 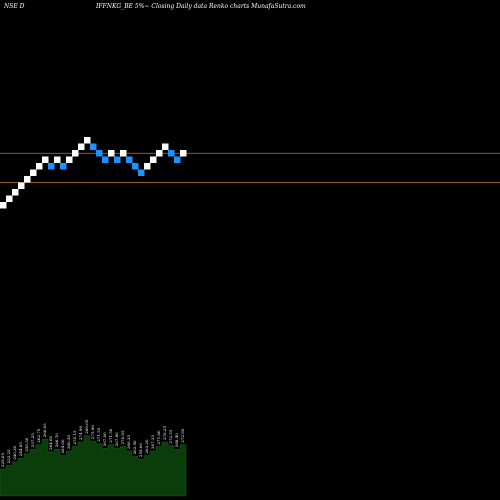 What do you see at coordinates (44, 430) in the screenshot?
I see `volume-price-label: 266.05` at bounding box center [44, 430].